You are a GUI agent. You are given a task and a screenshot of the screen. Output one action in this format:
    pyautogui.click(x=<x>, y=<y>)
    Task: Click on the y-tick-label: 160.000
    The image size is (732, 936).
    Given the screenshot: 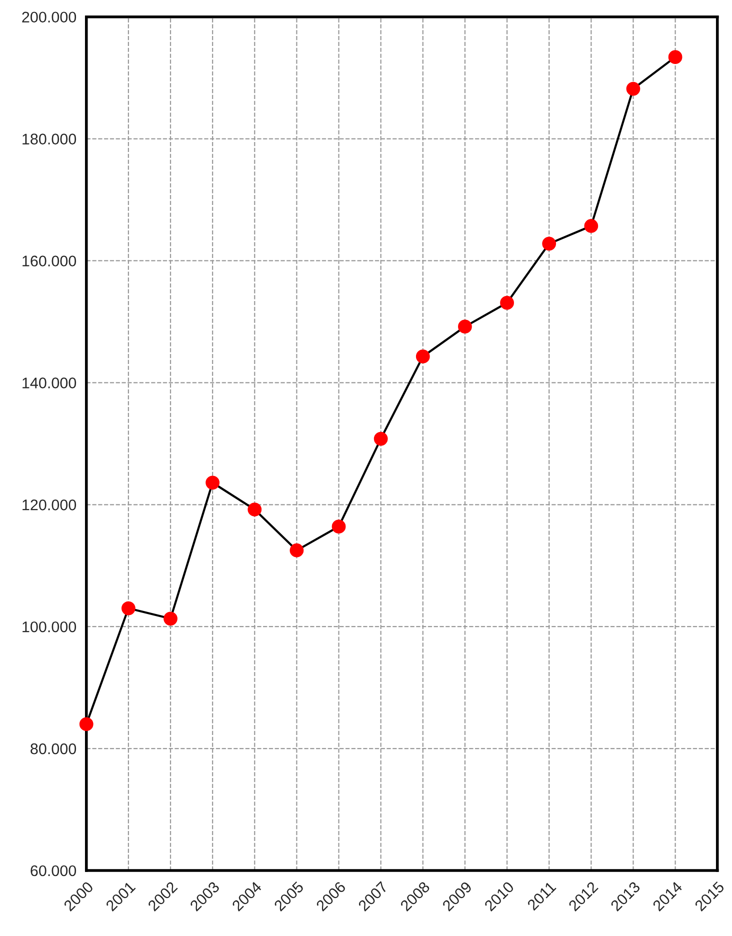 What is the action you would take?
    pyautogui.click(x=49, y=261)
    